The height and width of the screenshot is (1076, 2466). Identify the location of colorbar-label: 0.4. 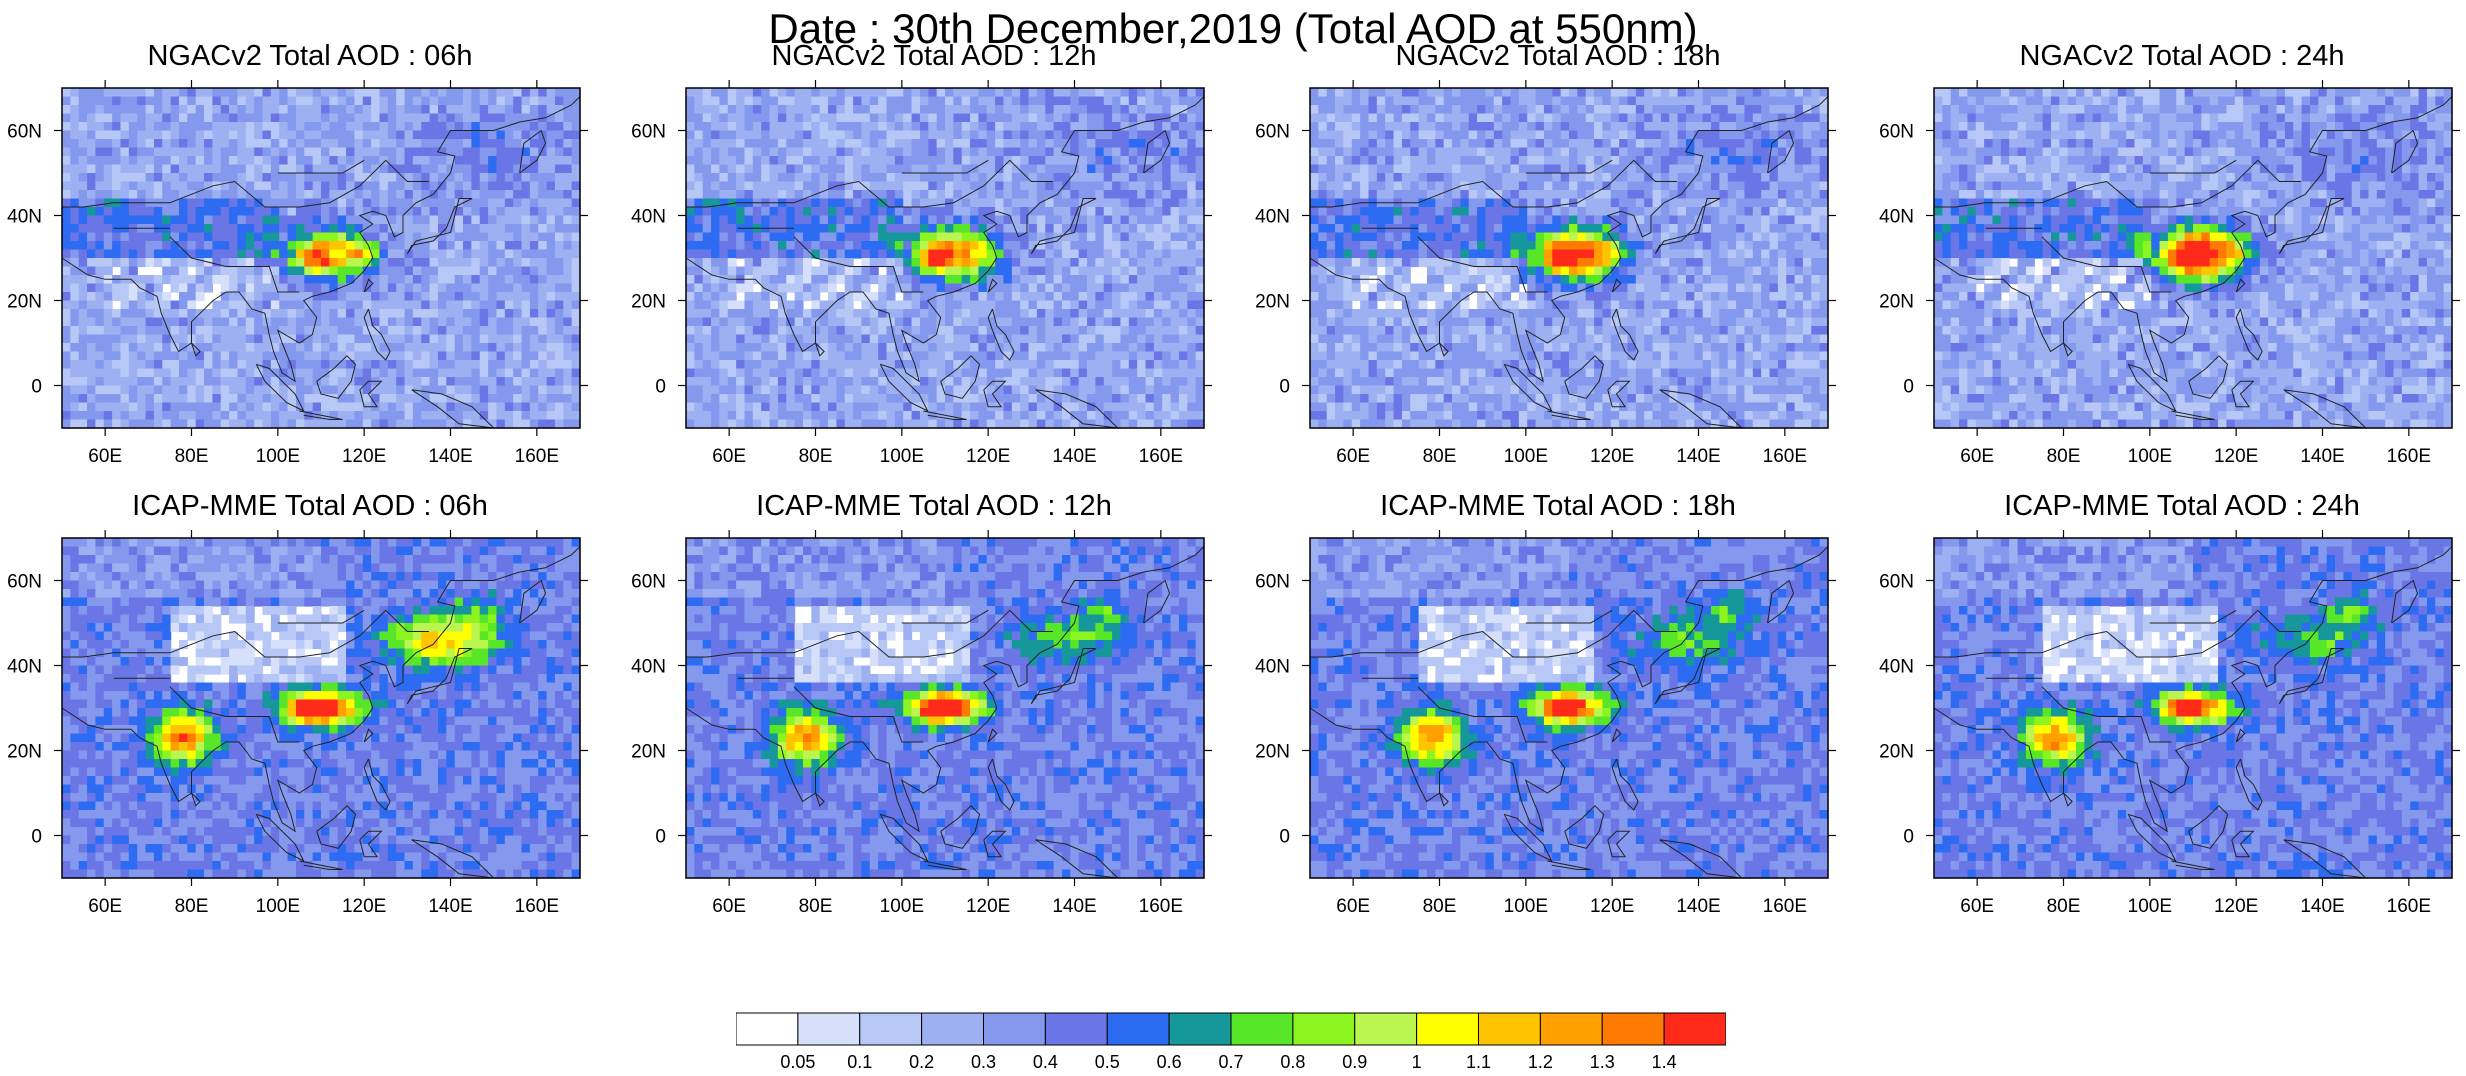
(1045, 1062).